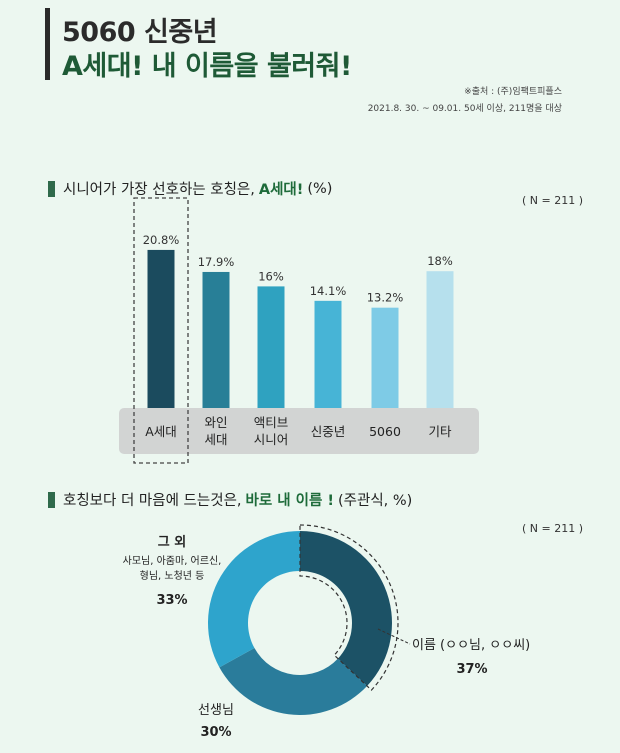 The height and width of the screenshot is (753, 620). Describe the element at coordinates (161, 431) in the screenshot. I see `category-tick-label: A세대` at that location.